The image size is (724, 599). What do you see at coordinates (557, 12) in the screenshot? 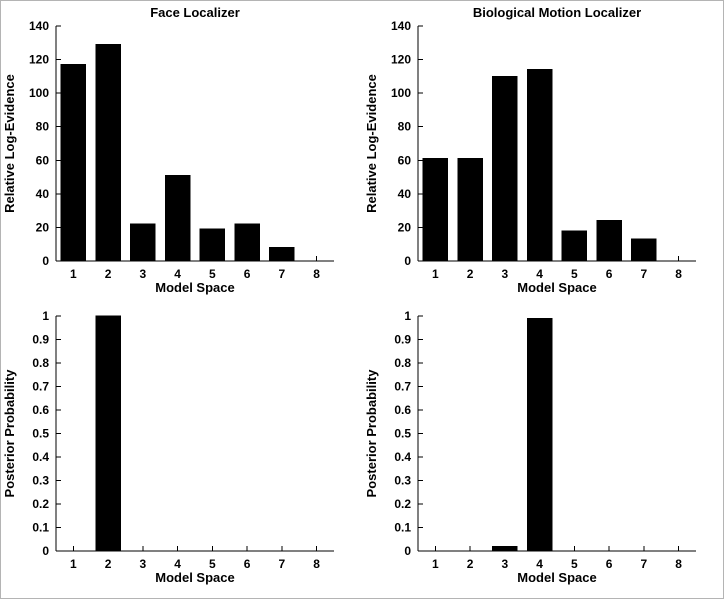
I see `chart-title: Biological Motion Localizer` at bounding box center [557, 12].